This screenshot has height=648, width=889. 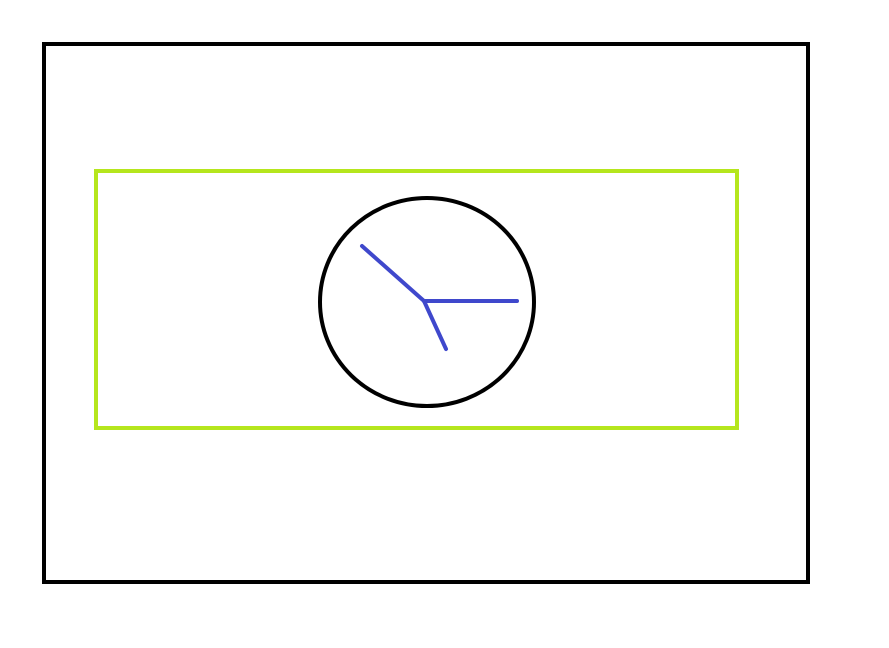 I want to click on clock-icon, so click(x=427, y=302).